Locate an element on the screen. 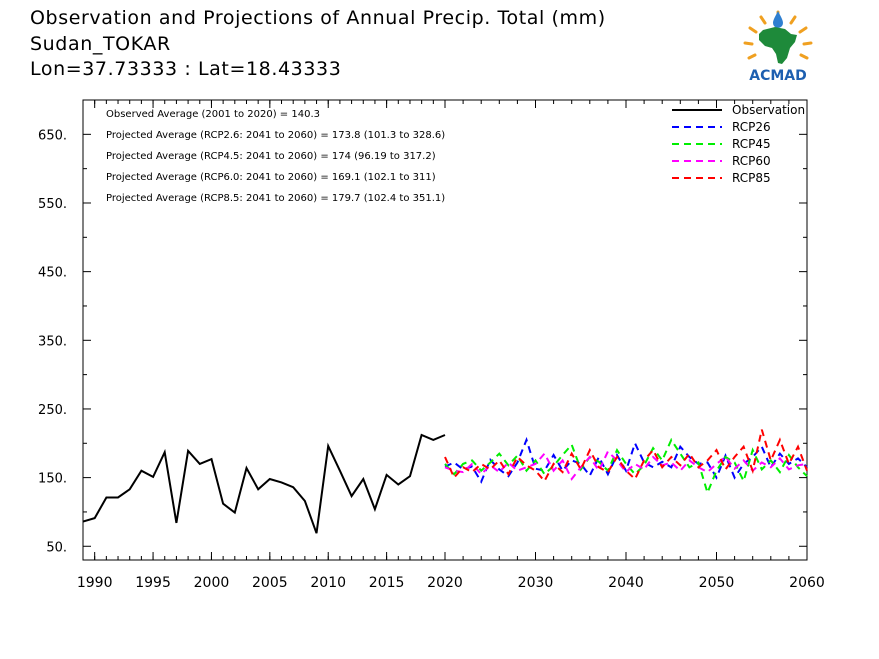 The width and height of the screenshot is (879, 659). series-line-rcp85 is located at coordinates (626, 456).